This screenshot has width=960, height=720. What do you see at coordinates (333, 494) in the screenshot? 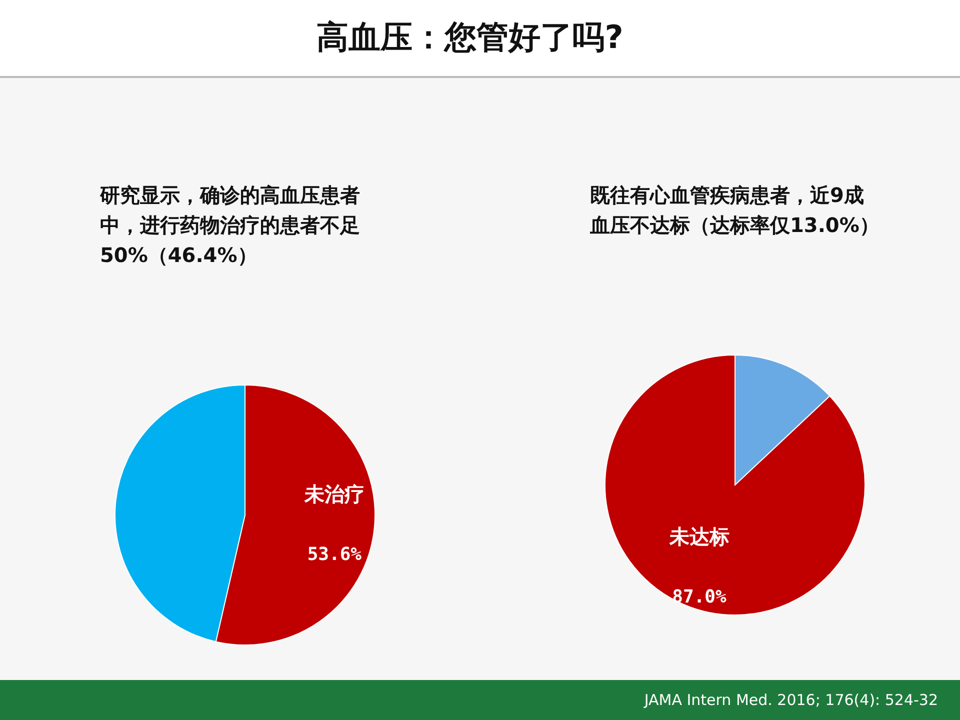
I see `slice-label: 未治疗` at bounding box center [333, 494].